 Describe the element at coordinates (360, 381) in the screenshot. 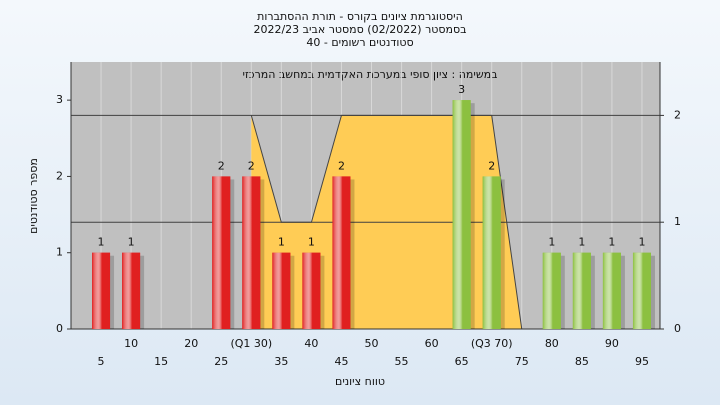

I see `x-axis-label: טווח ציונים` at that location.